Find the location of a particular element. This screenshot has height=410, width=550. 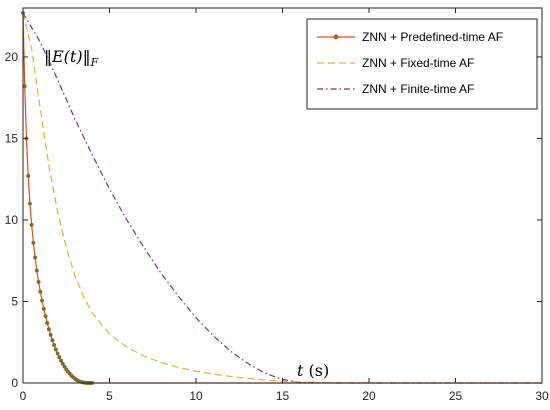

x-tick-label: 5 is located at coordinates (109, 396).